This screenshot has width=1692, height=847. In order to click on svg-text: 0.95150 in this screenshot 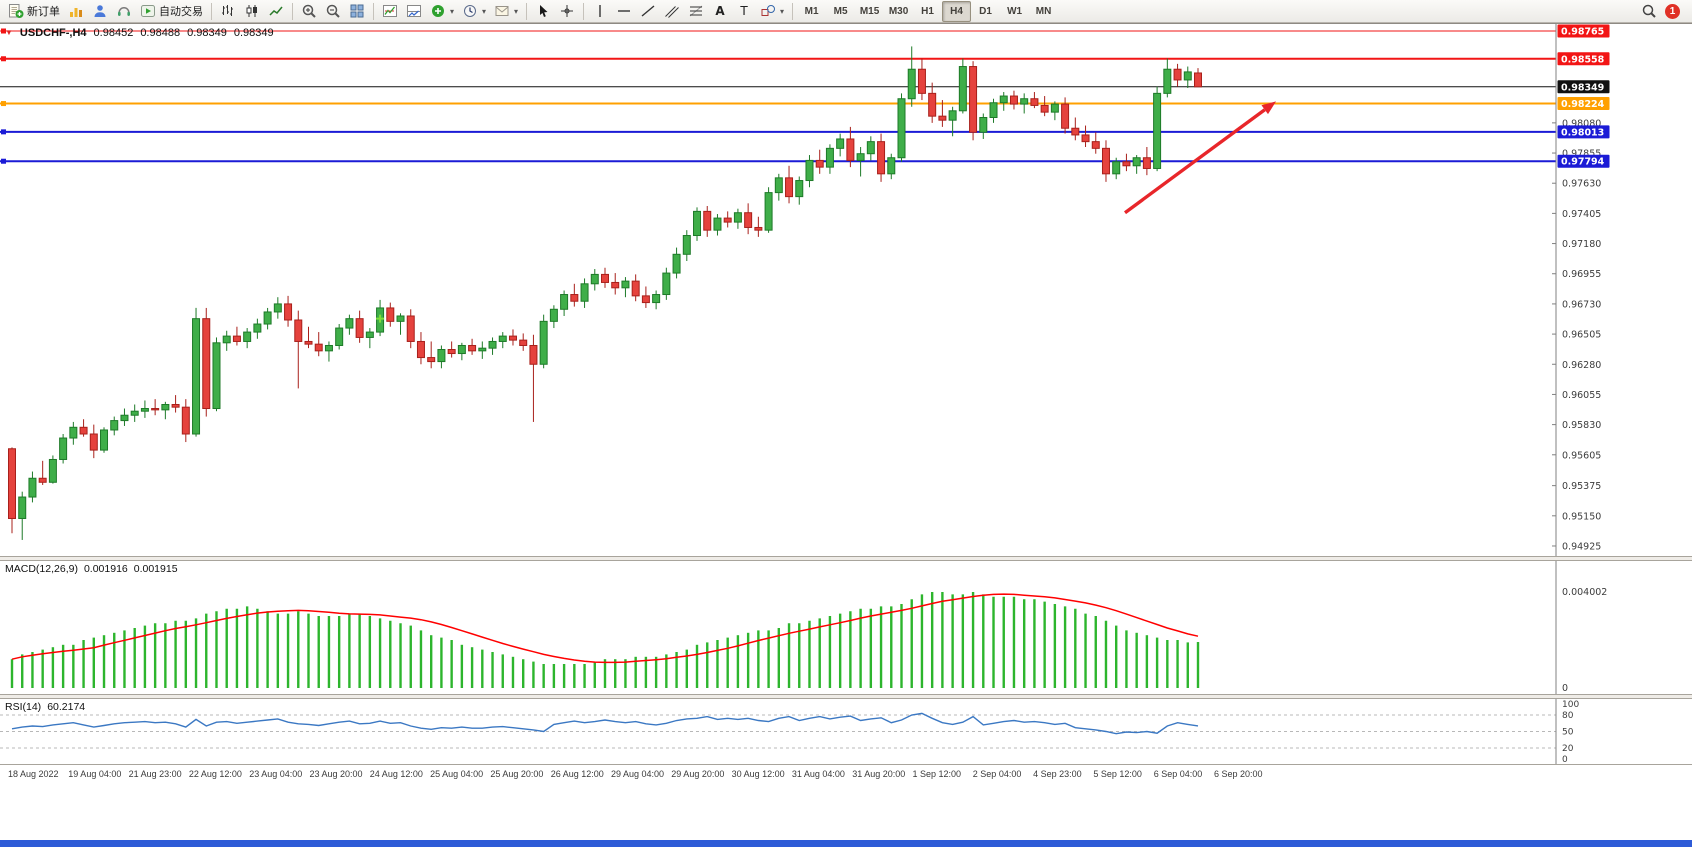, I will do `click(1581, 516)`.